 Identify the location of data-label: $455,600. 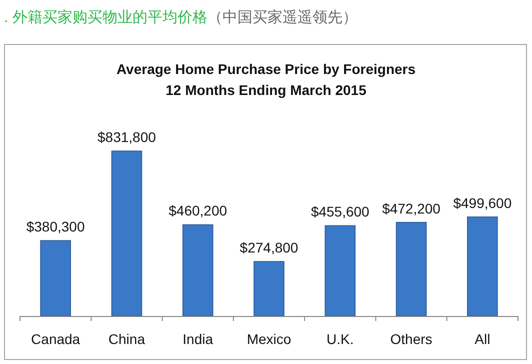
(340, 212).